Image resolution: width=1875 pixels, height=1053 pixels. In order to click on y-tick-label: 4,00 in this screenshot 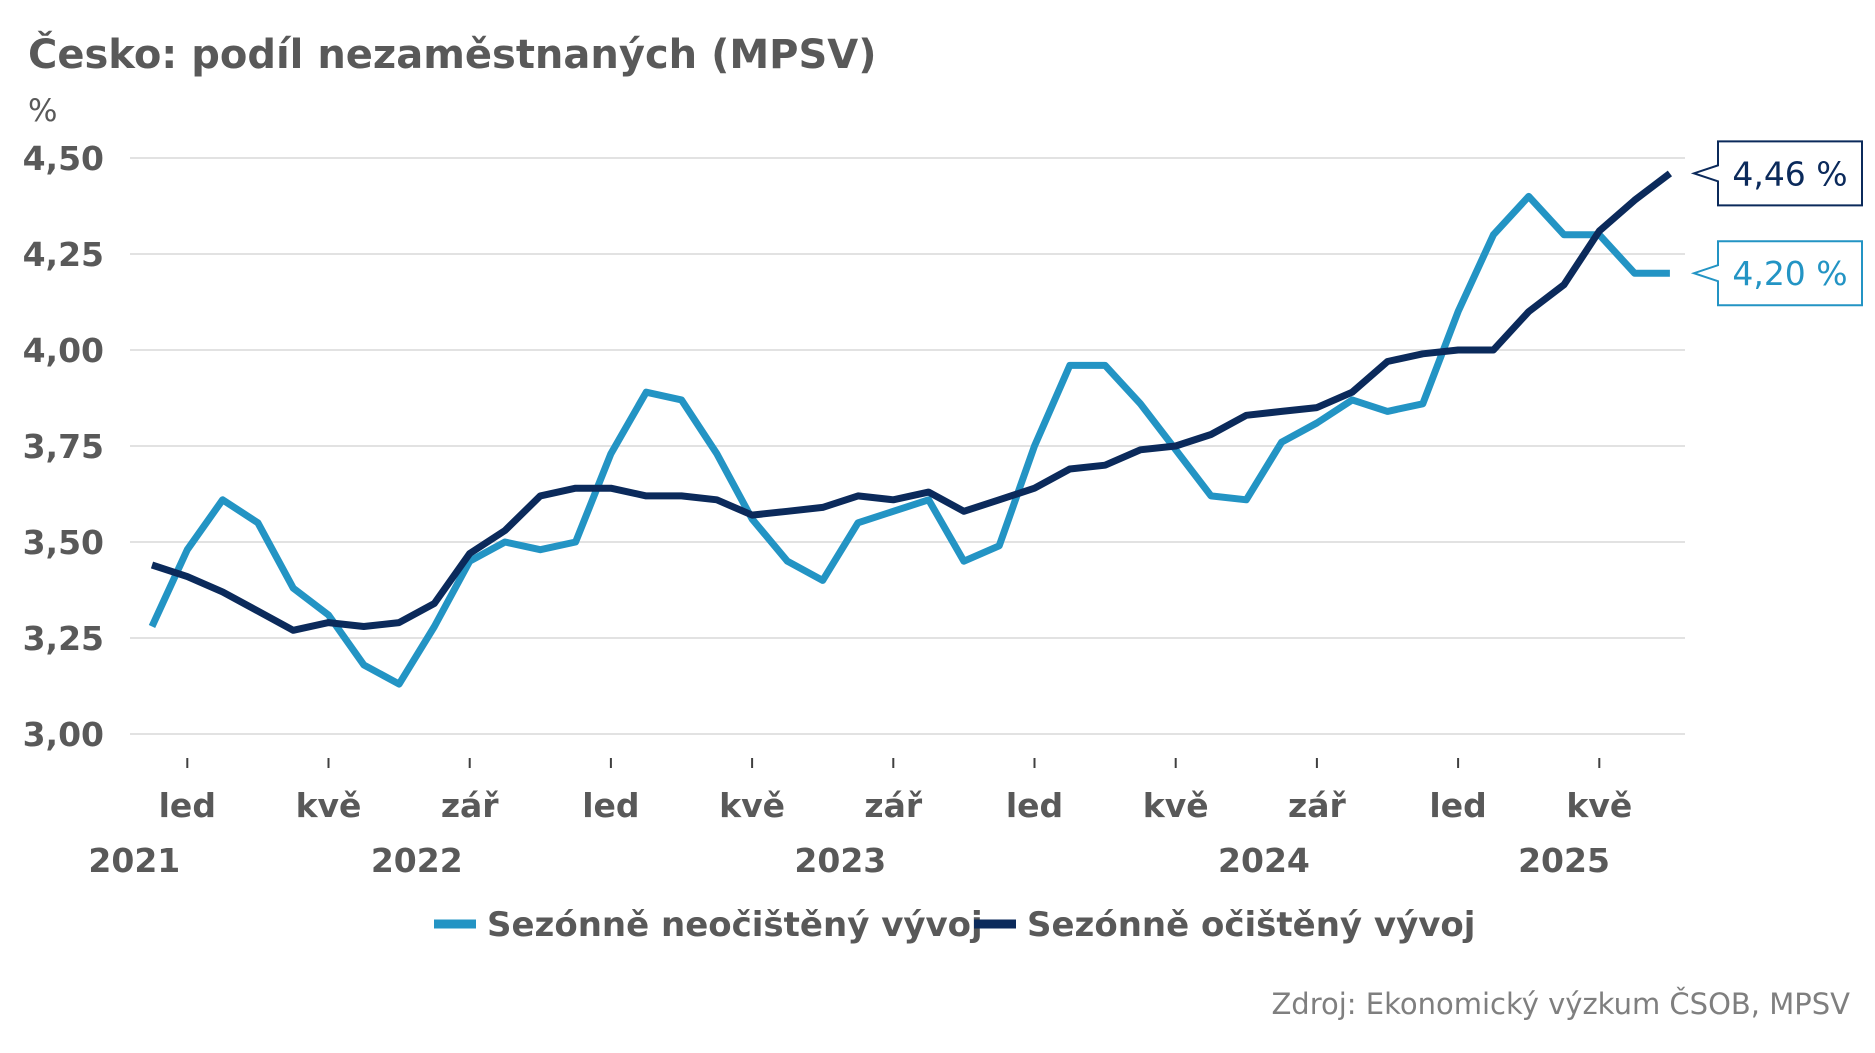, I will do `click(63, 350)`.